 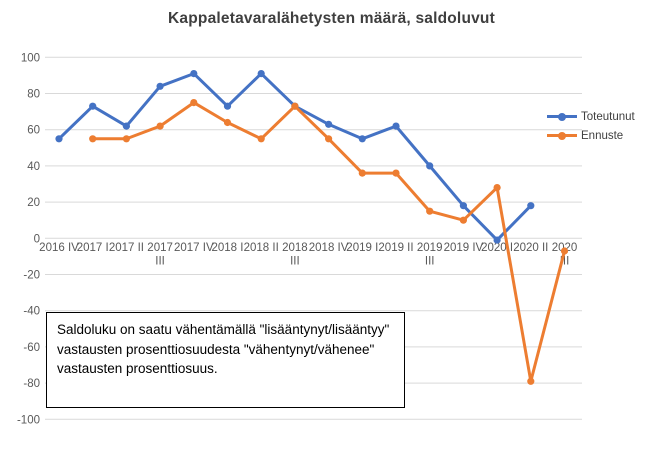 I want to click on legend-item-ennuste: Ennuste, so click(x=591, y=135).